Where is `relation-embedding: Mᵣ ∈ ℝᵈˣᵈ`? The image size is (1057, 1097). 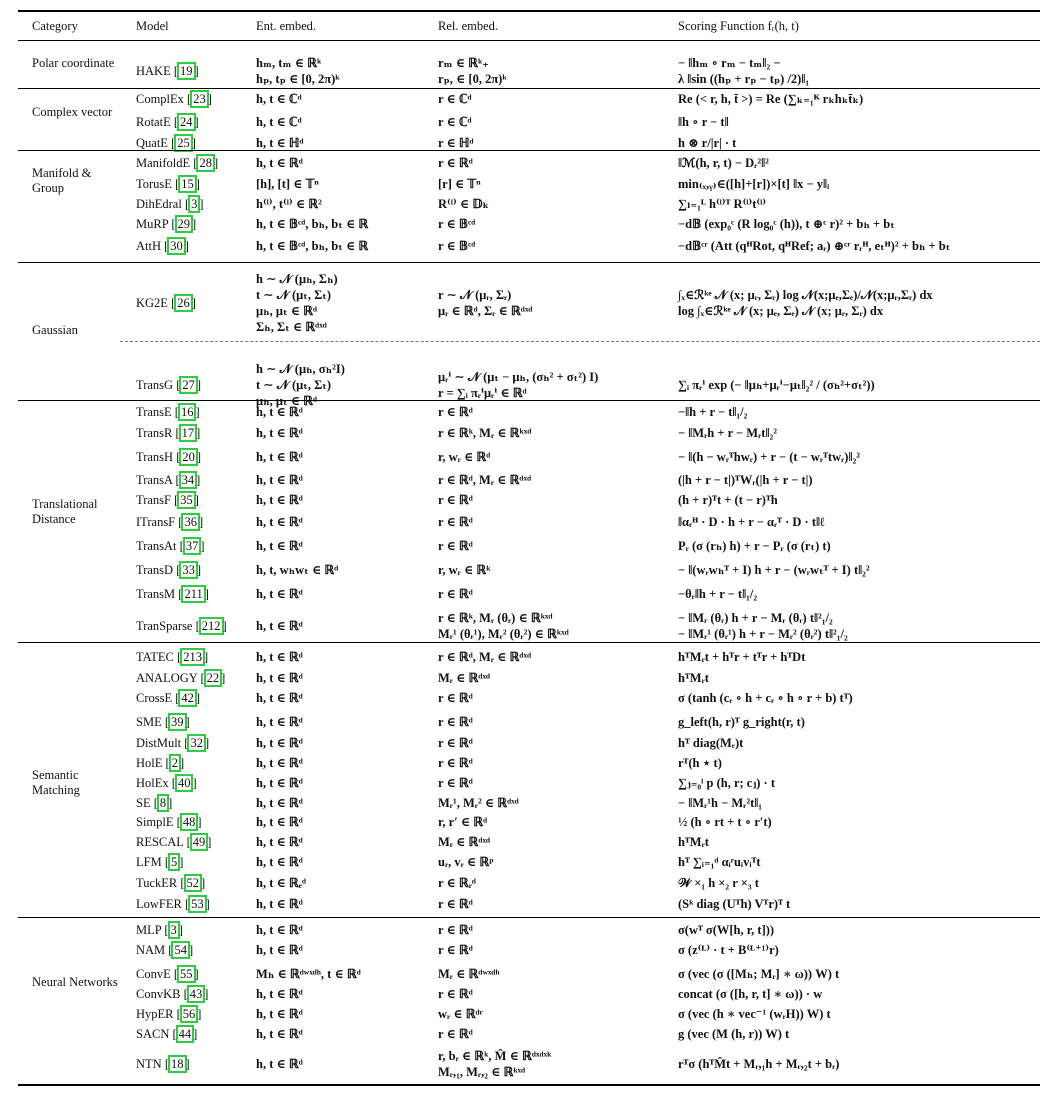
relation-embedding: Mᵣ ∈ ℝᵈˣᵈ is located at coordinates (464, 842).